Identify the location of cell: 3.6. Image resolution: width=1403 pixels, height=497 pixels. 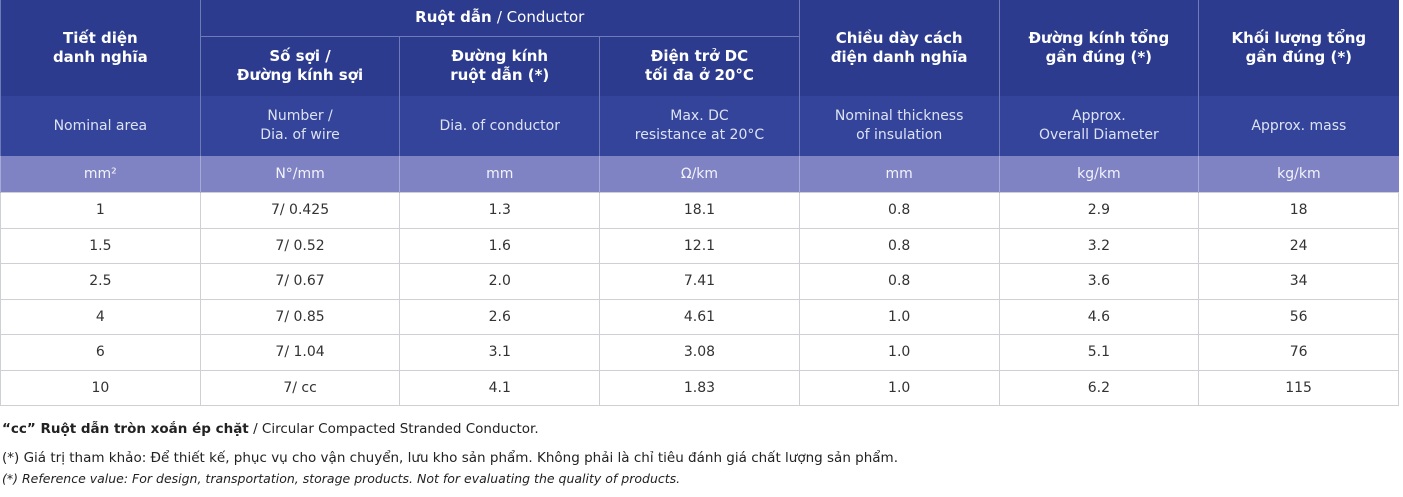
(1099, 281).